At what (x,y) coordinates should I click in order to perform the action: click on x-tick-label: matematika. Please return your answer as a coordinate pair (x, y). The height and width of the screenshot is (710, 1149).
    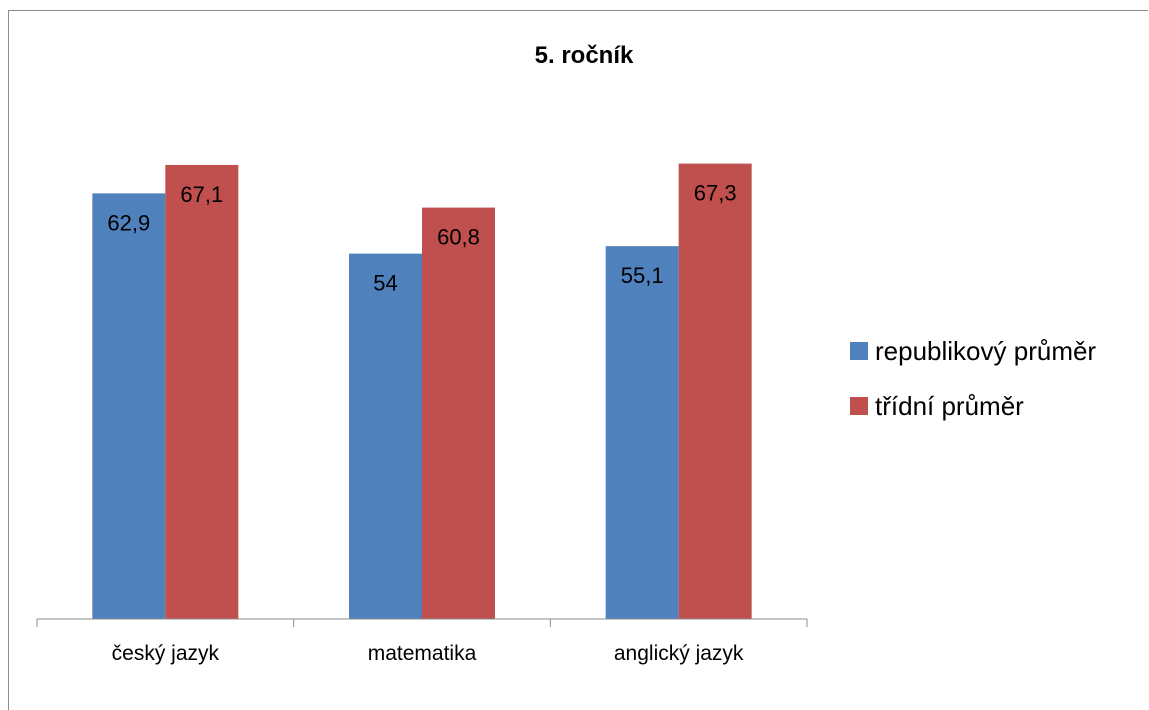
    Looking at the image, I should click on (422, 653).